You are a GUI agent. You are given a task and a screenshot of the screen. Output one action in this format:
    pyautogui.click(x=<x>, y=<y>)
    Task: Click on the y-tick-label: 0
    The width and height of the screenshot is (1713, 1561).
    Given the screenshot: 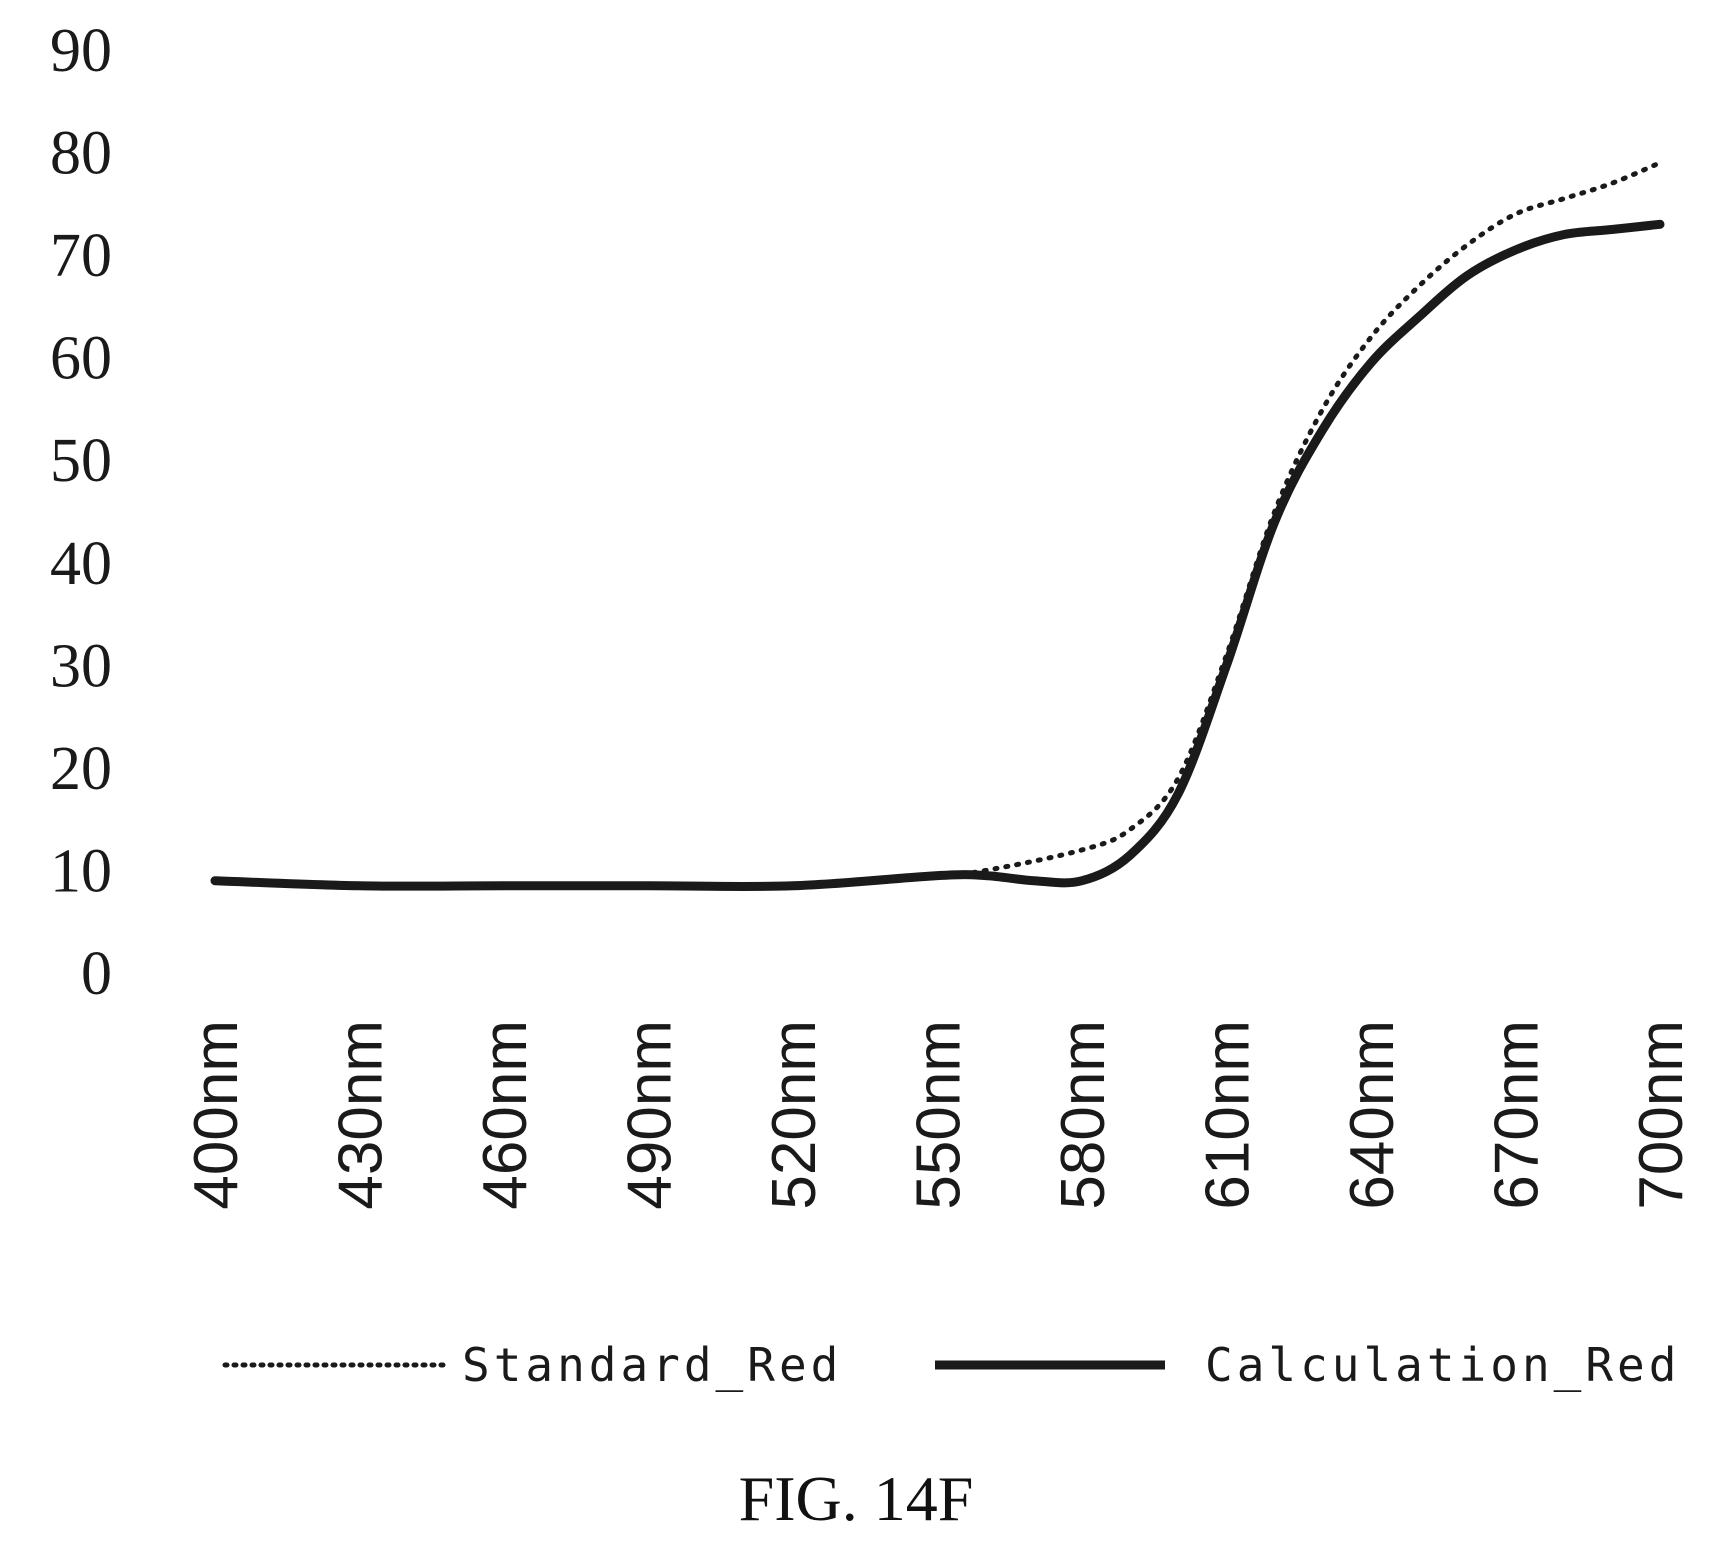 What is the action you would take?
    pyautogui.click(x=96, y=974)
    